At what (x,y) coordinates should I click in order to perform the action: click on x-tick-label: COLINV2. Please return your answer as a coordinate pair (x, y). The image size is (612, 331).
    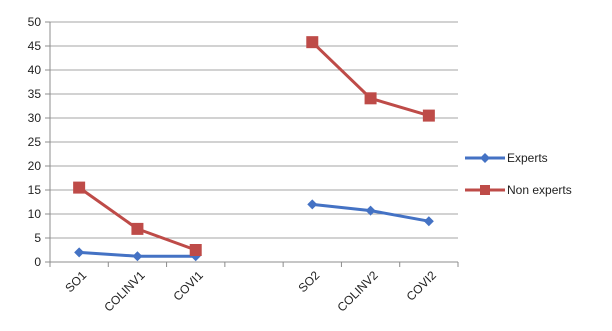
    Looking at the image, I should click on (357, 291).